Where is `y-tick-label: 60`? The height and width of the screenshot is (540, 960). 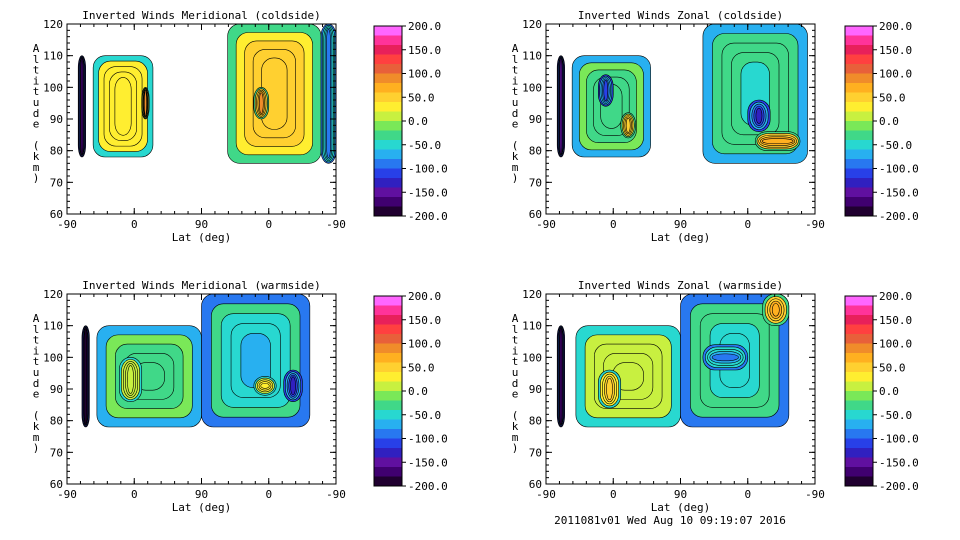
y-tick-label: 60 is located at coordinates (535, 214).